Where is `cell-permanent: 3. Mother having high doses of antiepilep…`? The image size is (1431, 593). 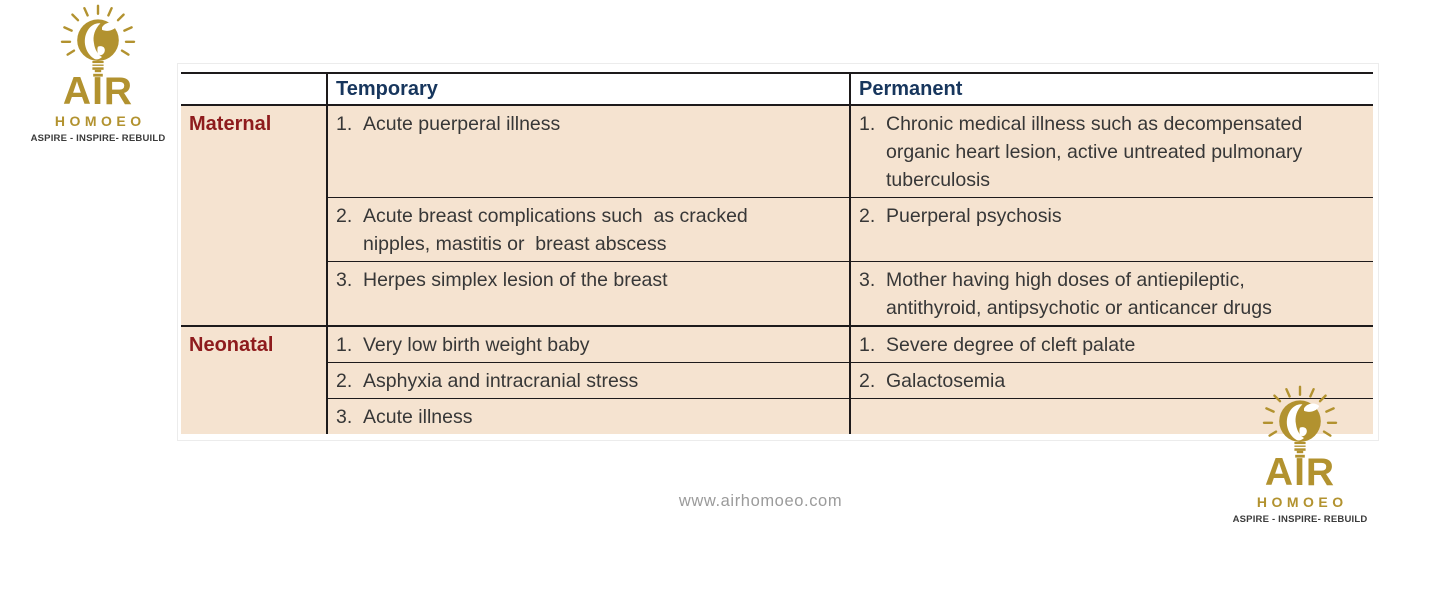
cell-permanent: 3. Mother having high doses of antiepilep… is located at coordinates (1111, 293).